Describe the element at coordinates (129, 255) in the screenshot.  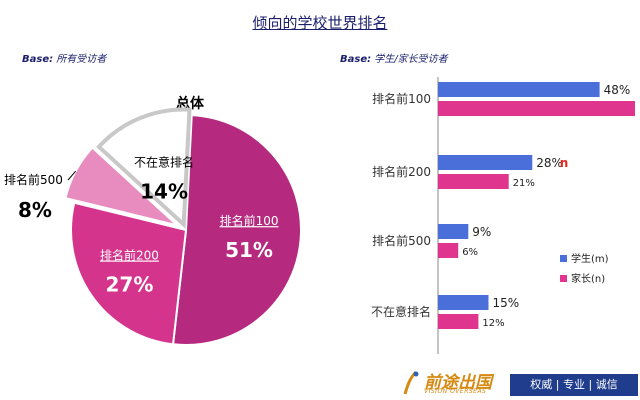
I see `pie-slice-label: 排名前200` at that location.